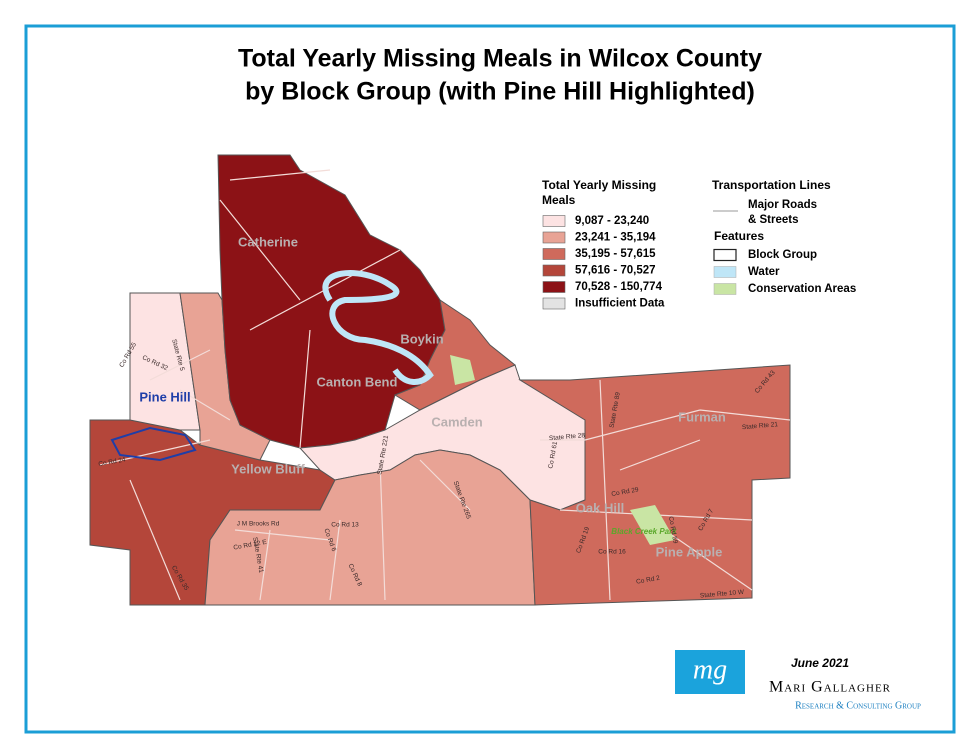 This screenshot has height=754, width=980. Describe the element at coordinates (802, 289) in the screenshot. I see `legend-label: Conservation Areas` at that location.